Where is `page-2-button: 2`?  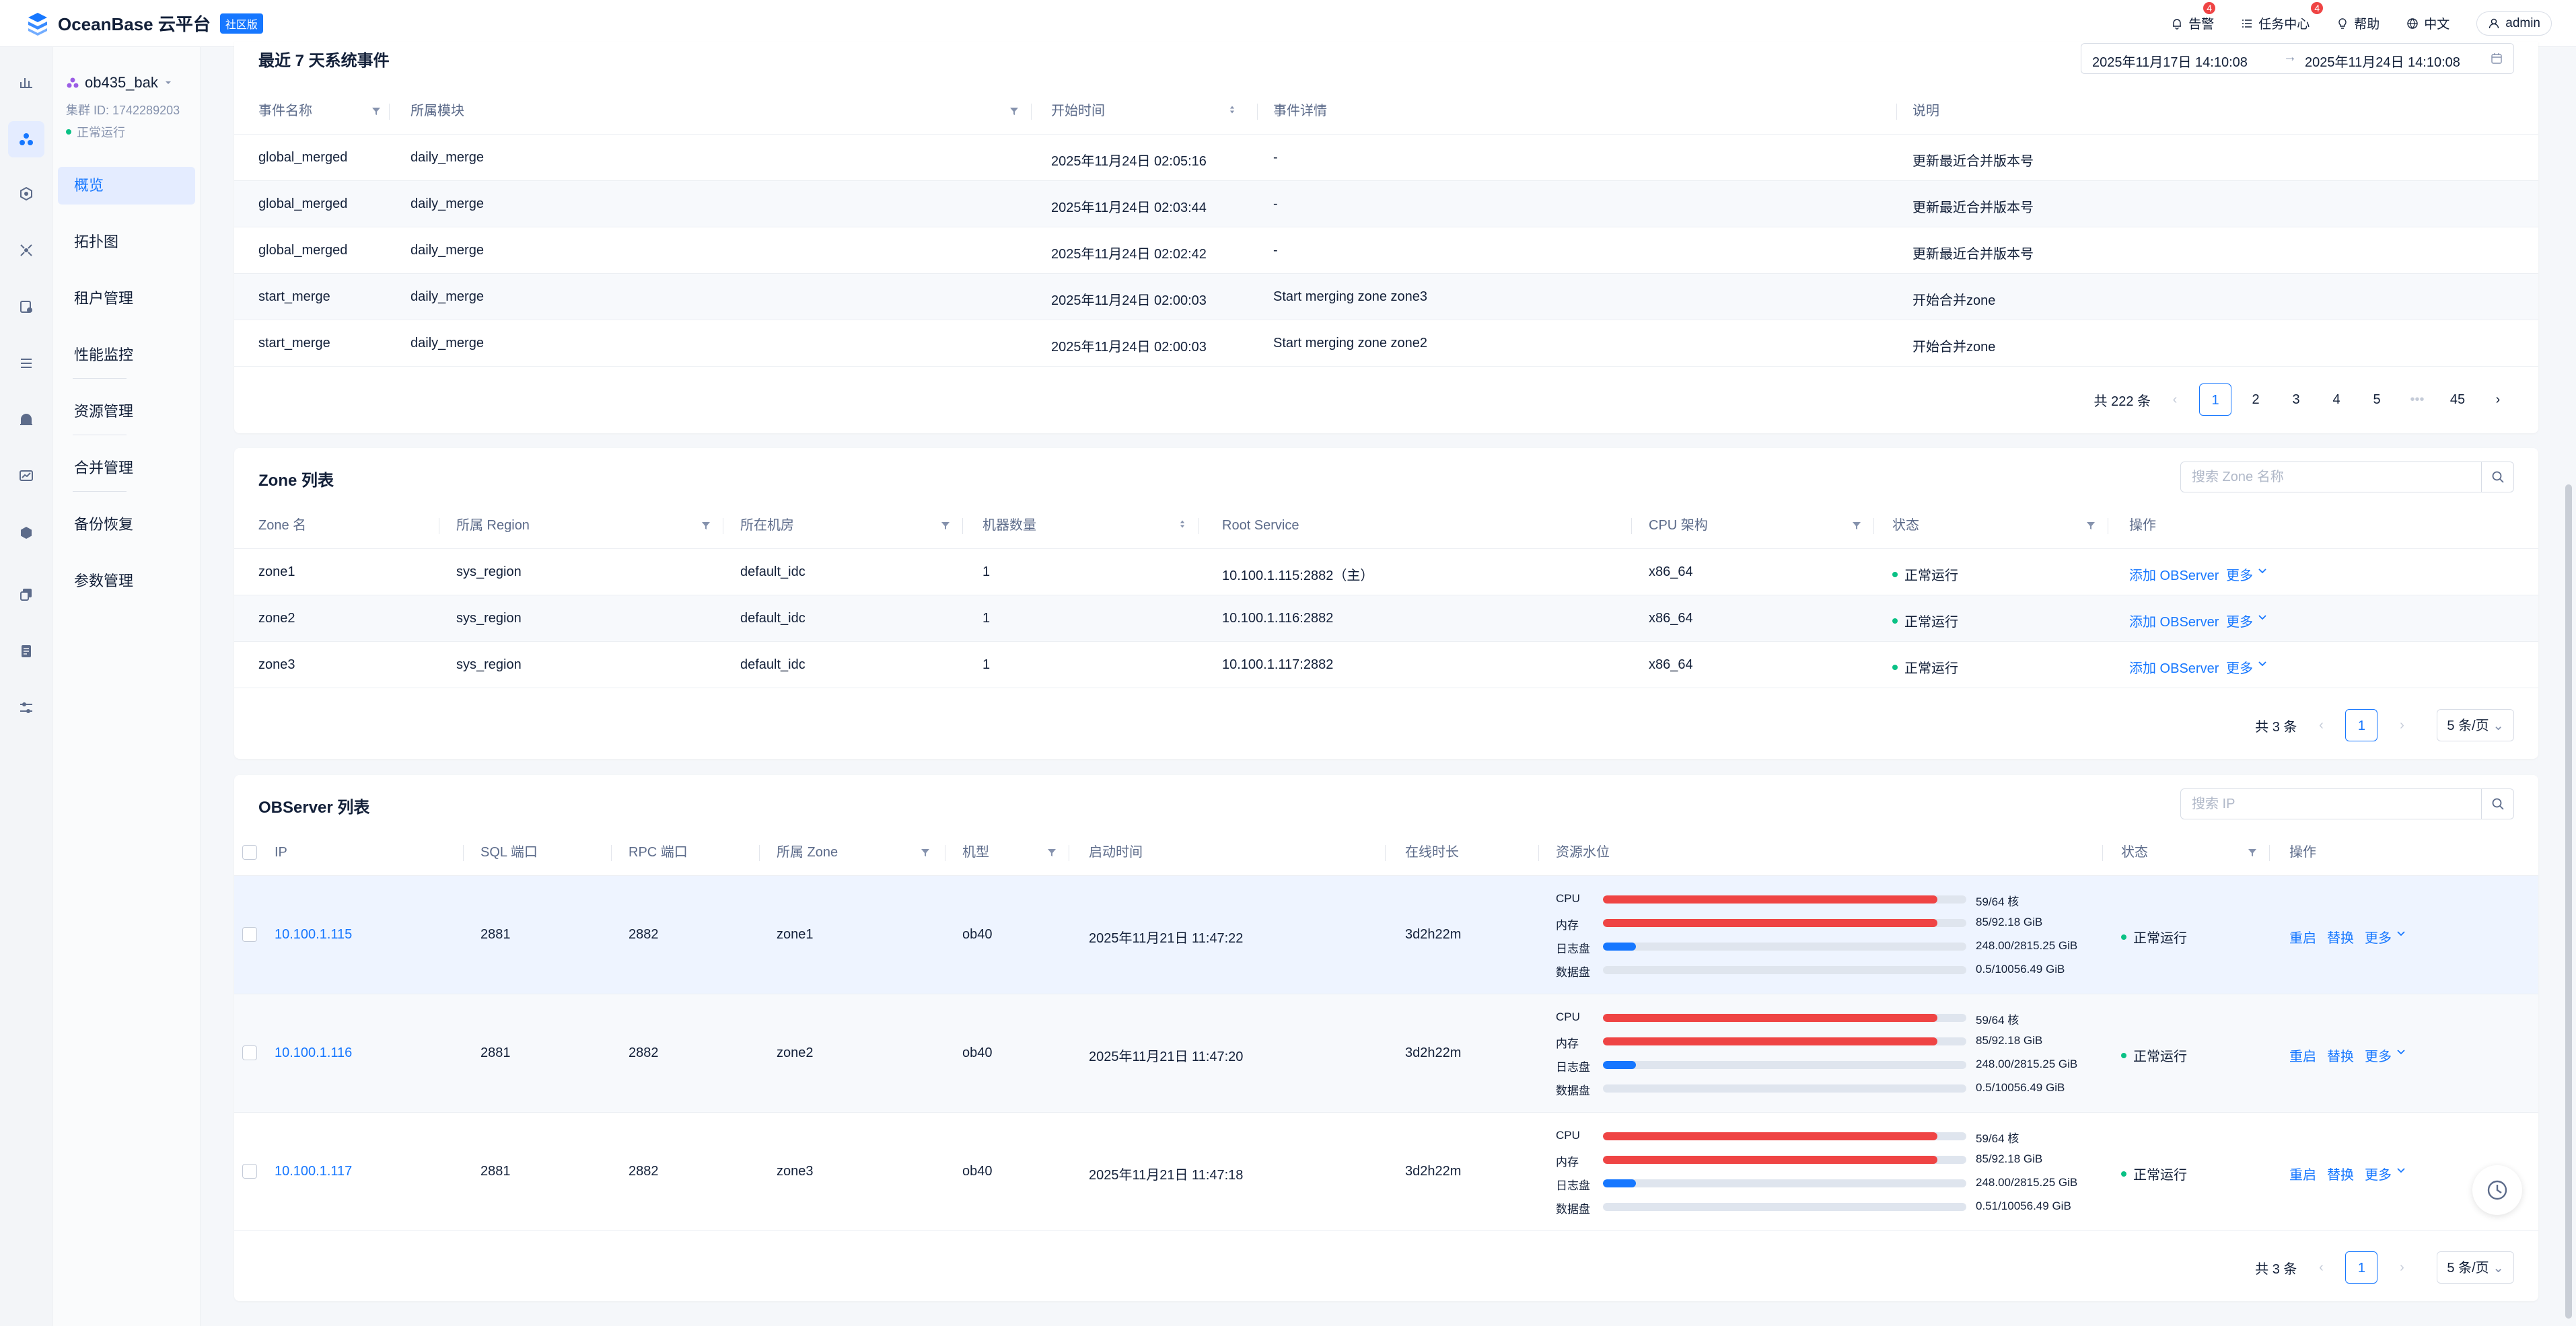
page-2-button: 2 is located at coordinates (2256, 399).